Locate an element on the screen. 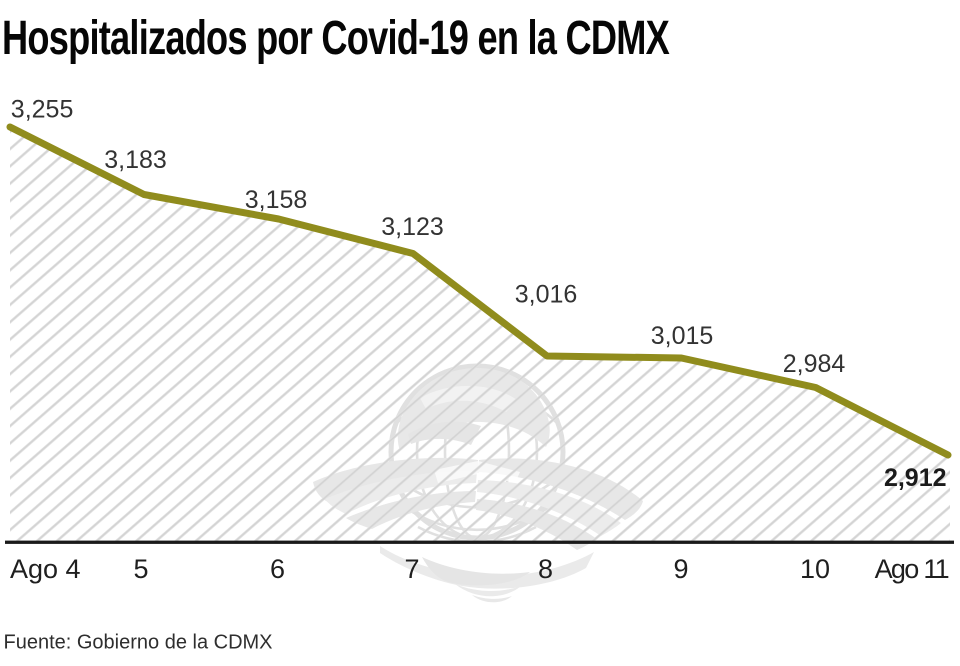  svg-text: 10 is located at coordinates (815, 569).